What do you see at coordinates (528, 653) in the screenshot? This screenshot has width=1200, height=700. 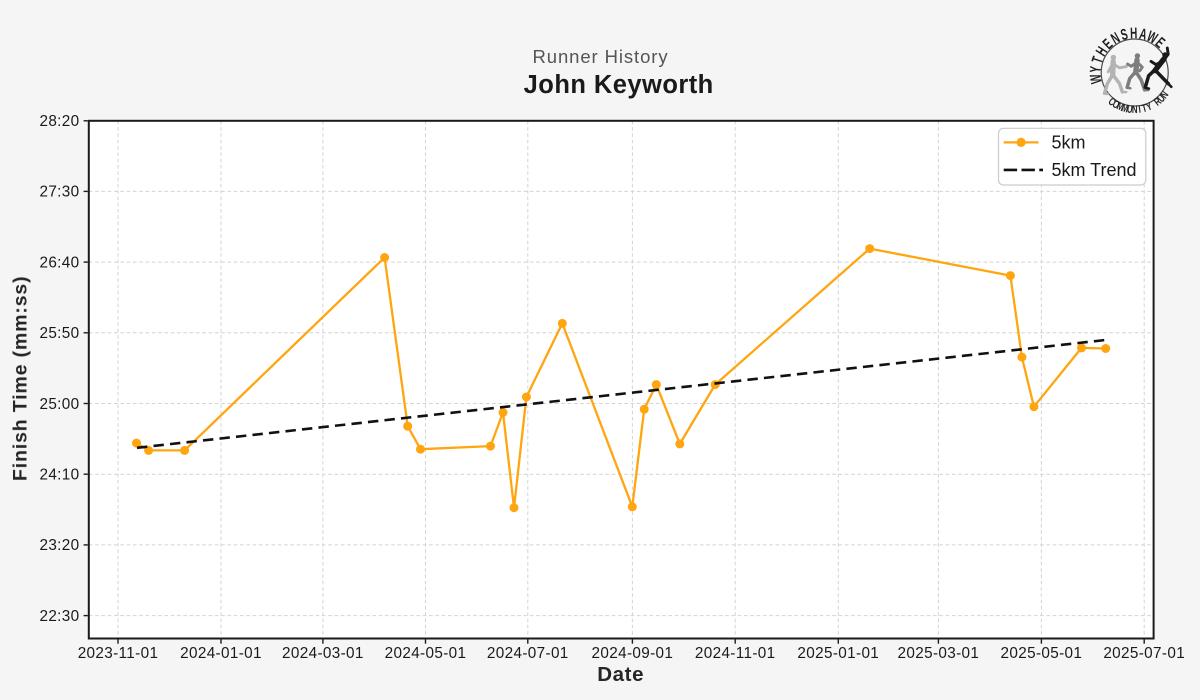 I see `svg-text: 2024-07-01` at bounding box center [528, 653].